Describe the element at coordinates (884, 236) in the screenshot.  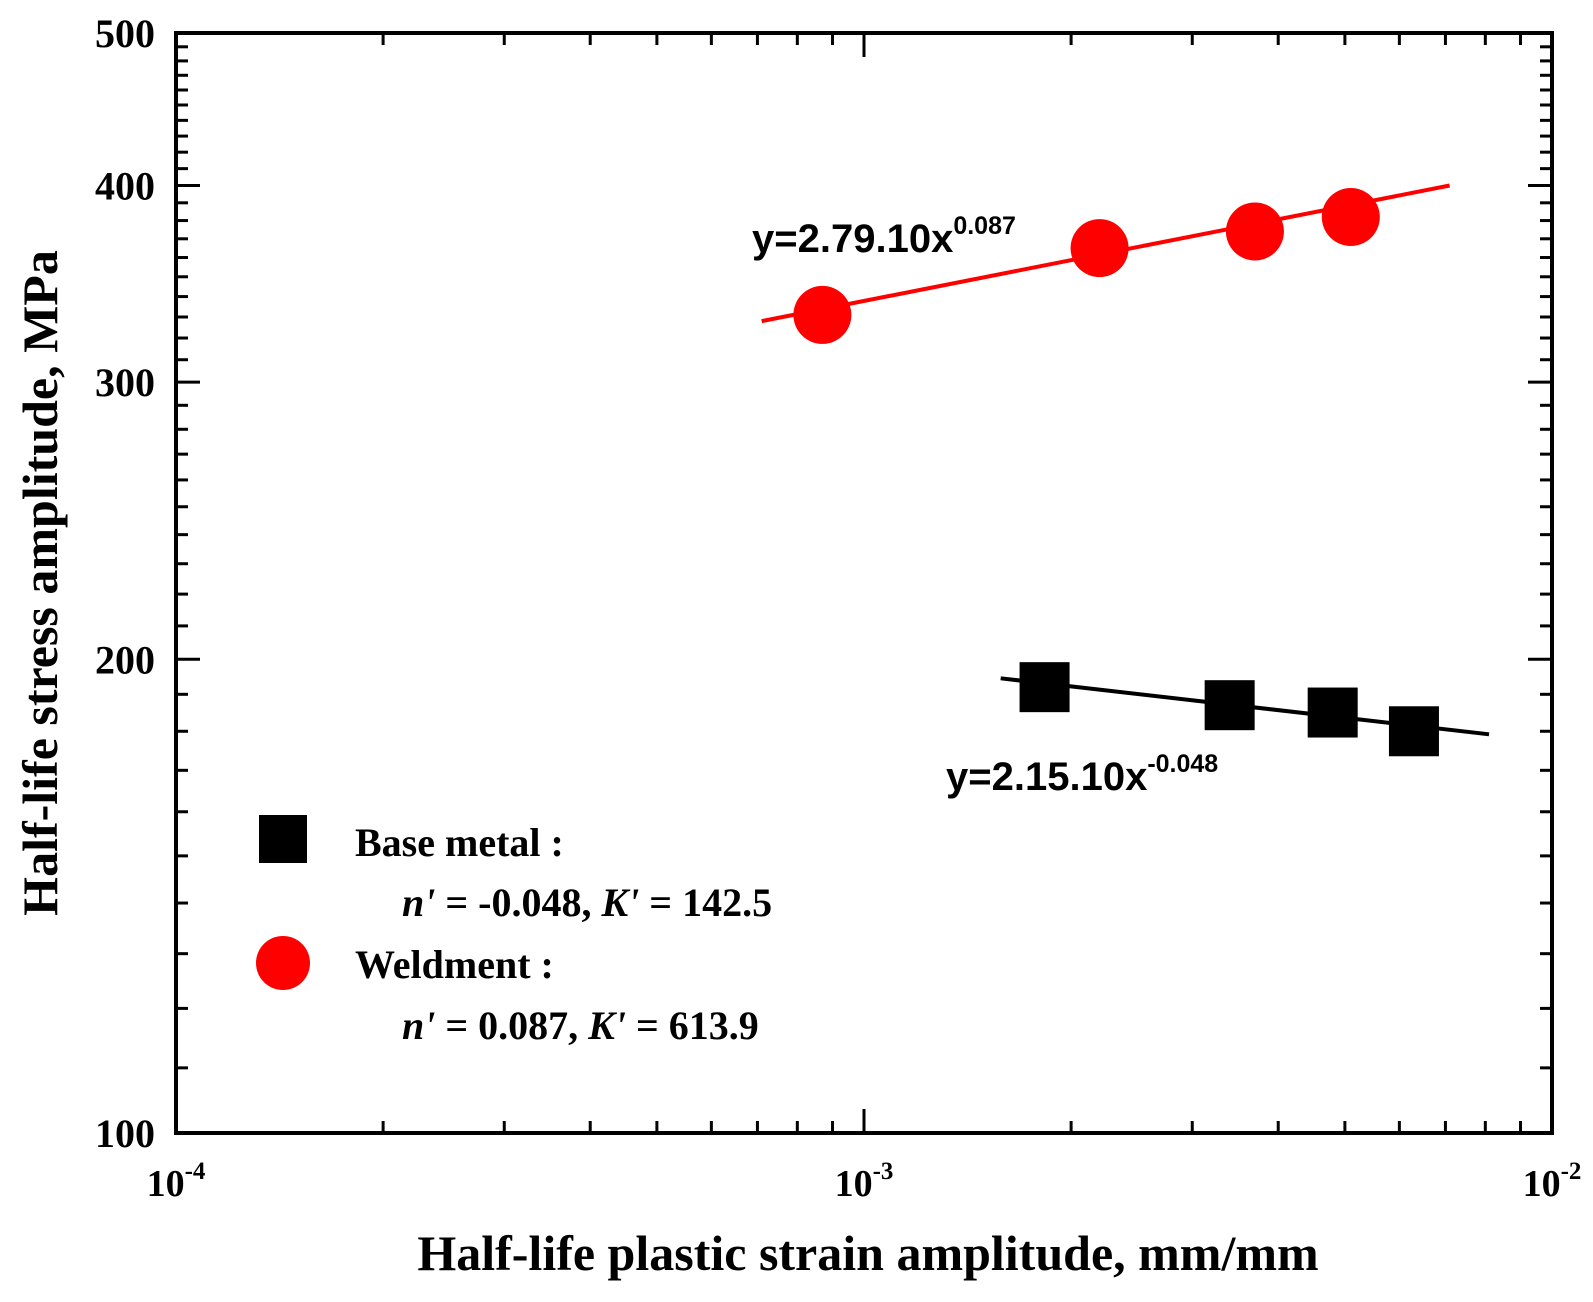
I see `equation-weldment: y=2.79.10x0.087` at that location.